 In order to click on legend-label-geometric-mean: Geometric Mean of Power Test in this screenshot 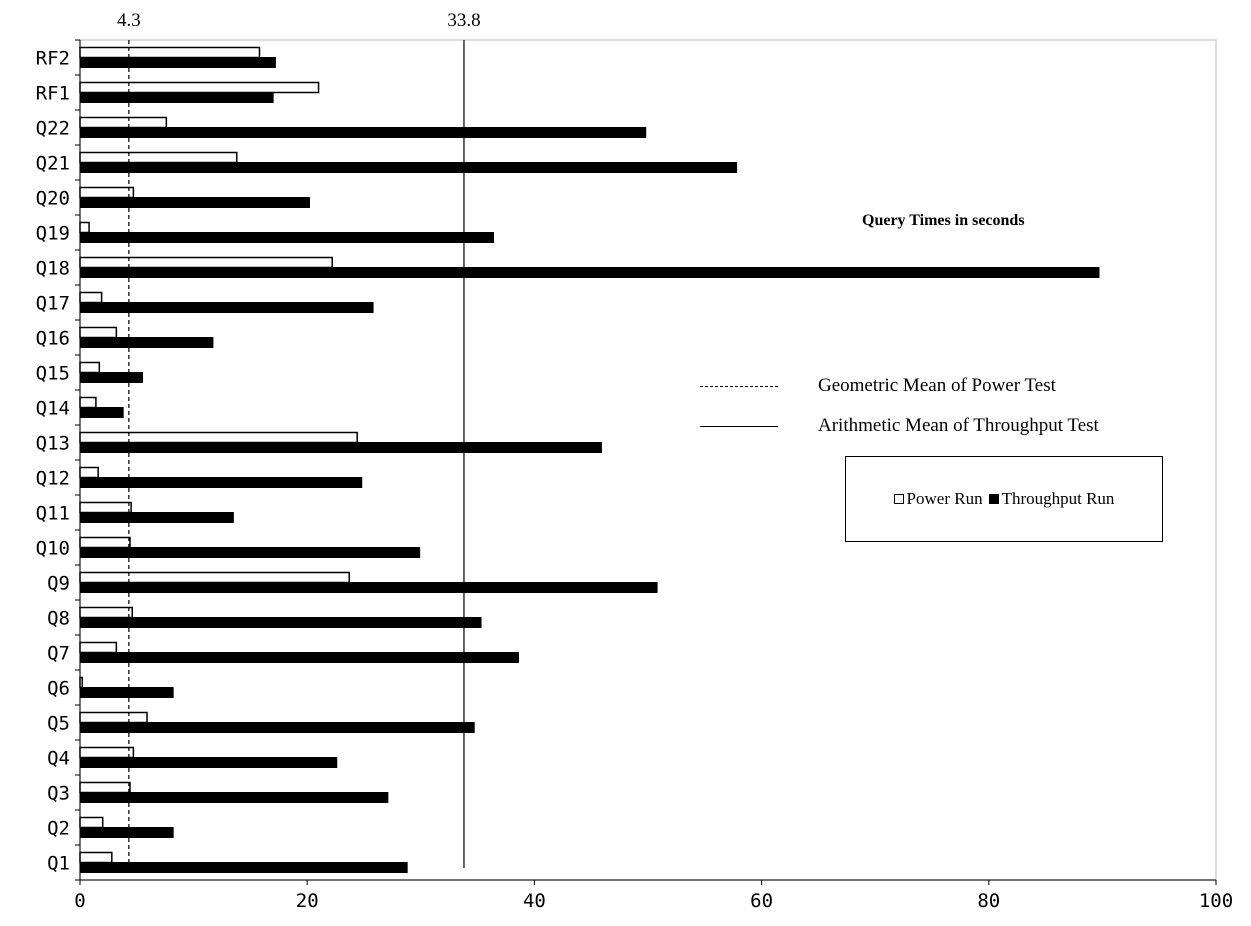, I will do `click(937, 385)`.